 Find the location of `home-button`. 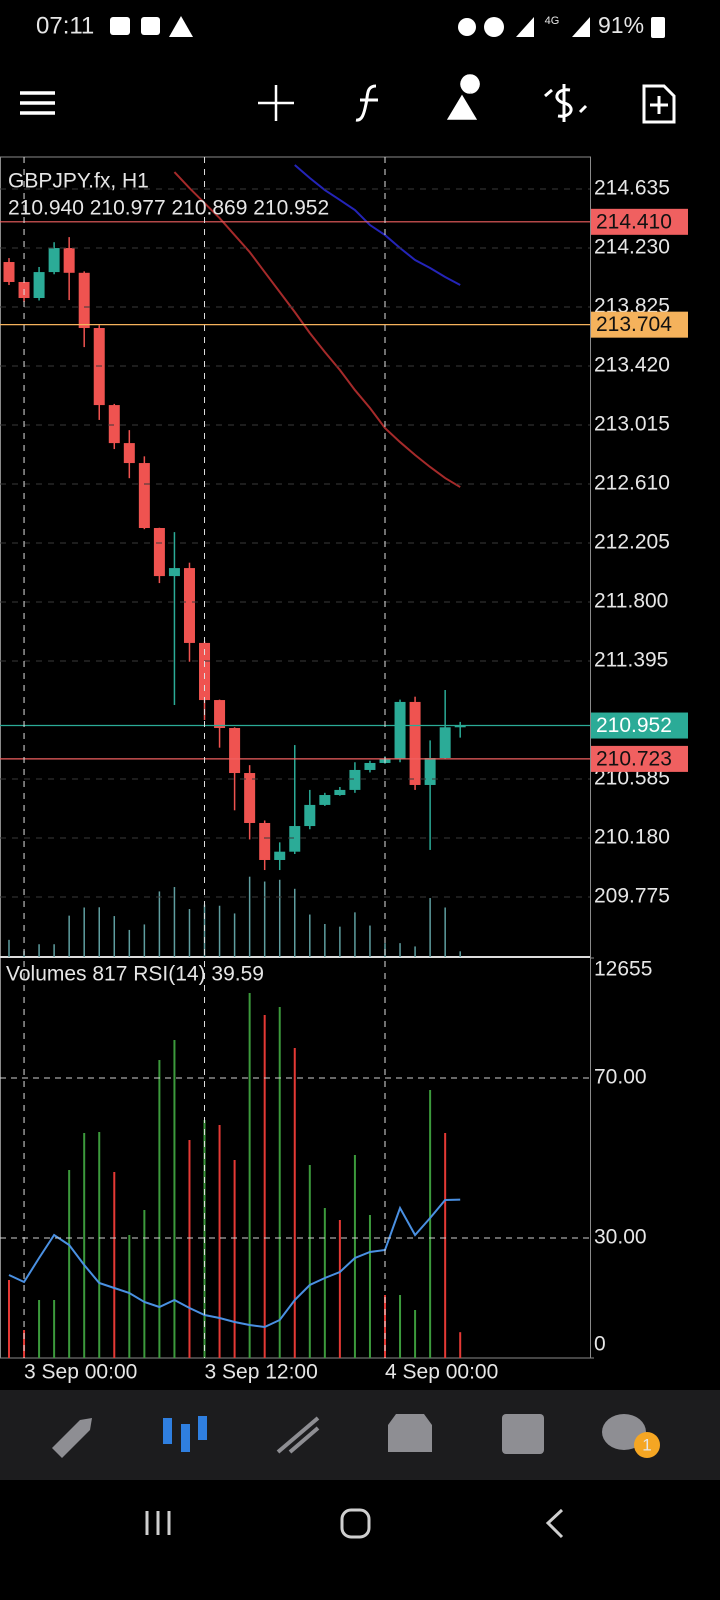

home-button is located at coordinates (355, 1523).